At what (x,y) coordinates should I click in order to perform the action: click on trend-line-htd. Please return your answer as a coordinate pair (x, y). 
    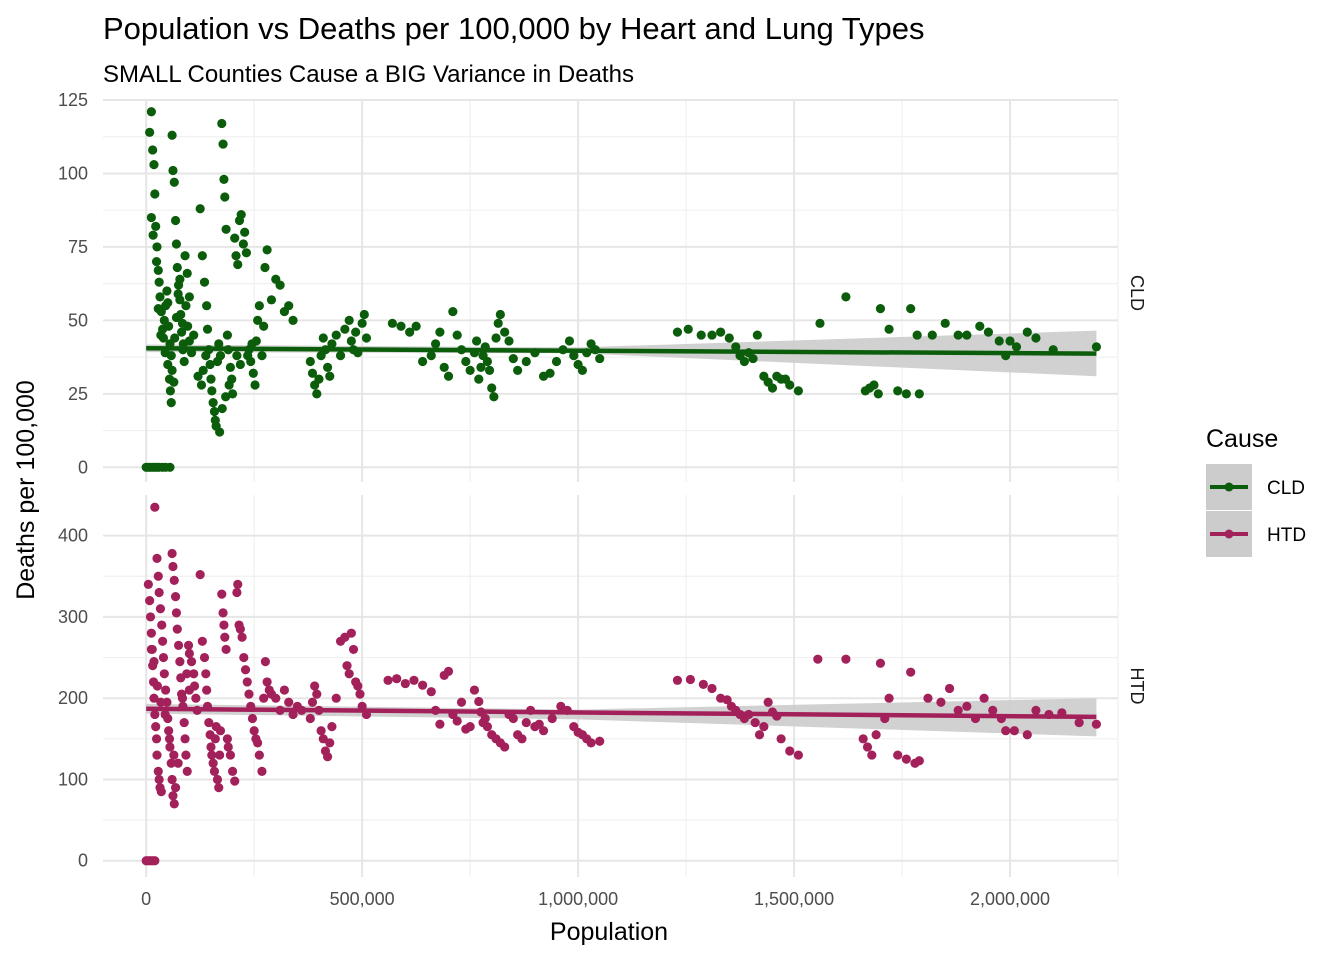
    Looking at the image, I should click on (621, 713).